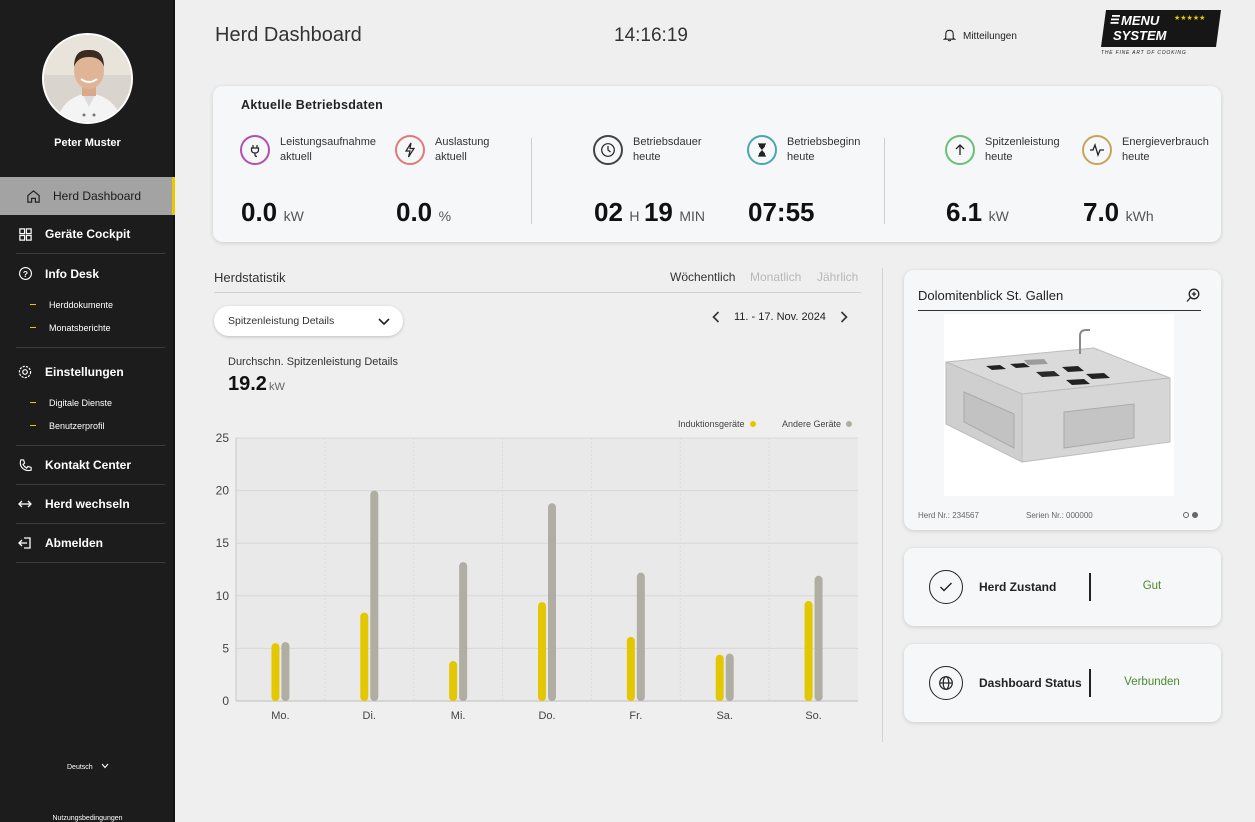 This screenshot has height=822, width=1255. Describe the element at coordinates (813, 716) in the screenshot. I see `x-tick-label: So.` at that location.